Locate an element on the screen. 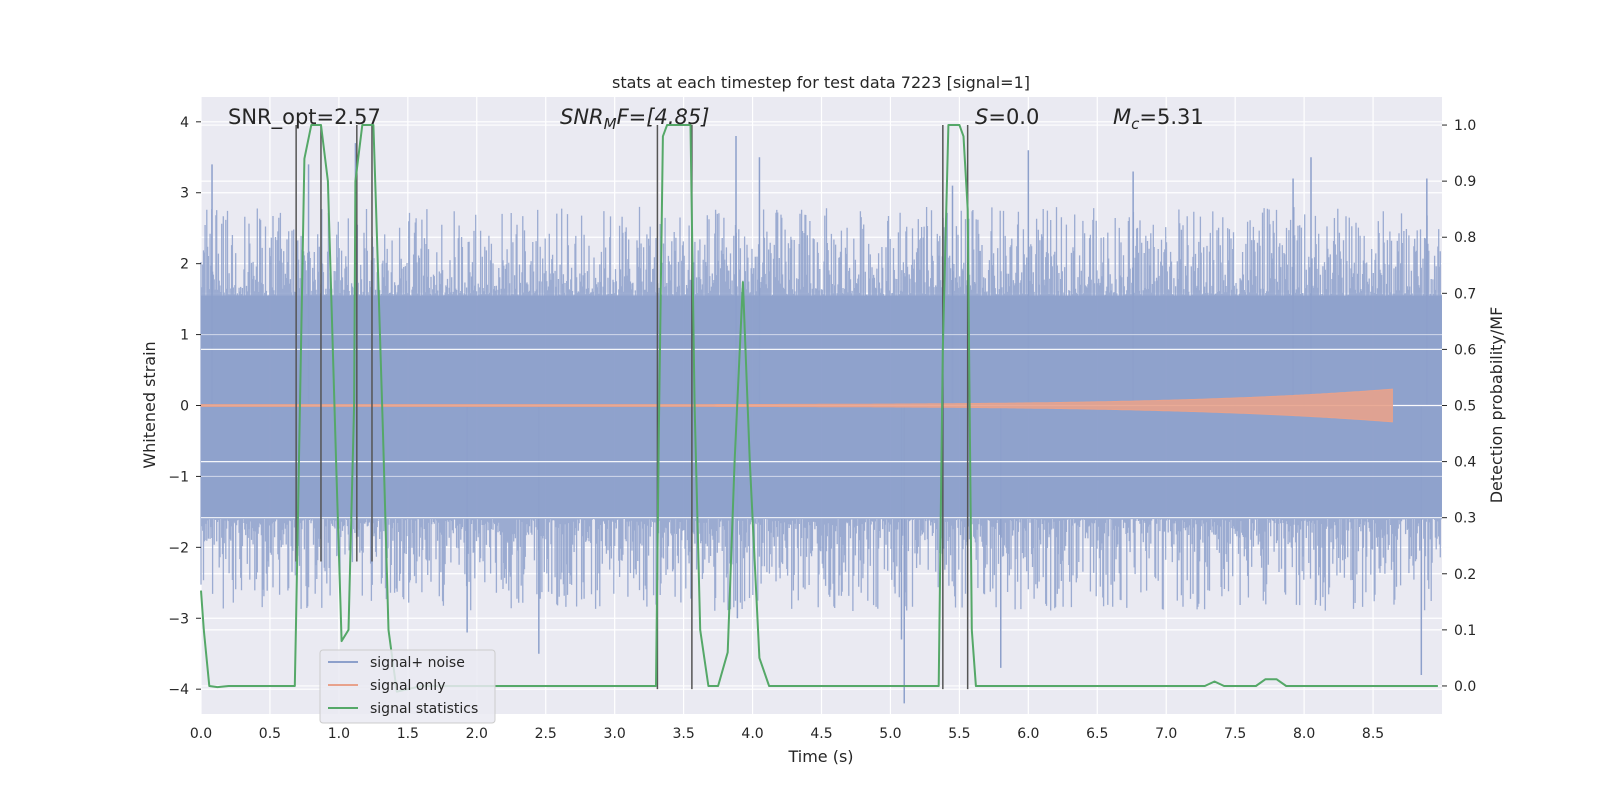  y-tick-label: −4 is located at coordinates (178, 690).